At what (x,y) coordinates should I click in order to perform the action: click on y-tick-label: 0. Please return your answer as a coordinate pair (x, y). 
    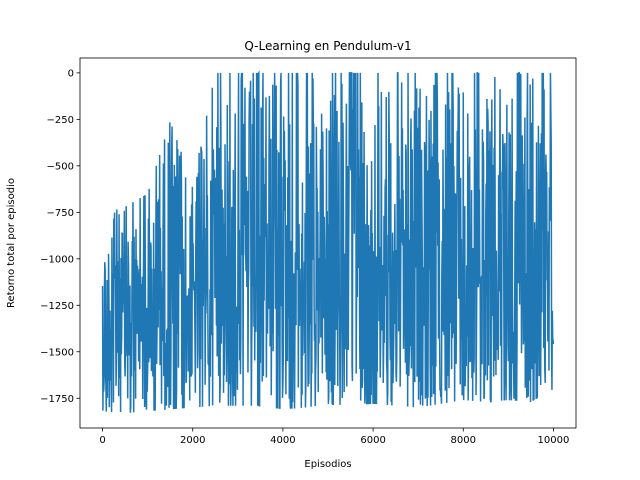
    Looking at the image, I should click on (71, 73).